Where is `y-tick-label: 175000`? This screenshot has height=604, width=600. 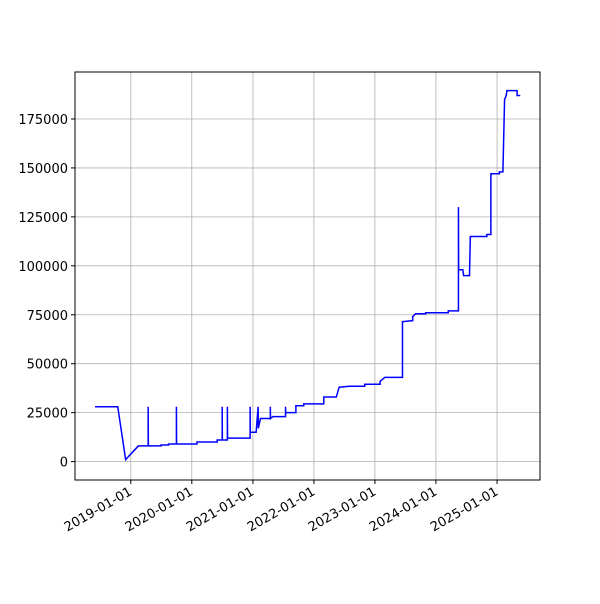 y-tick-label: 175000 is located at coordinates (43, 120).